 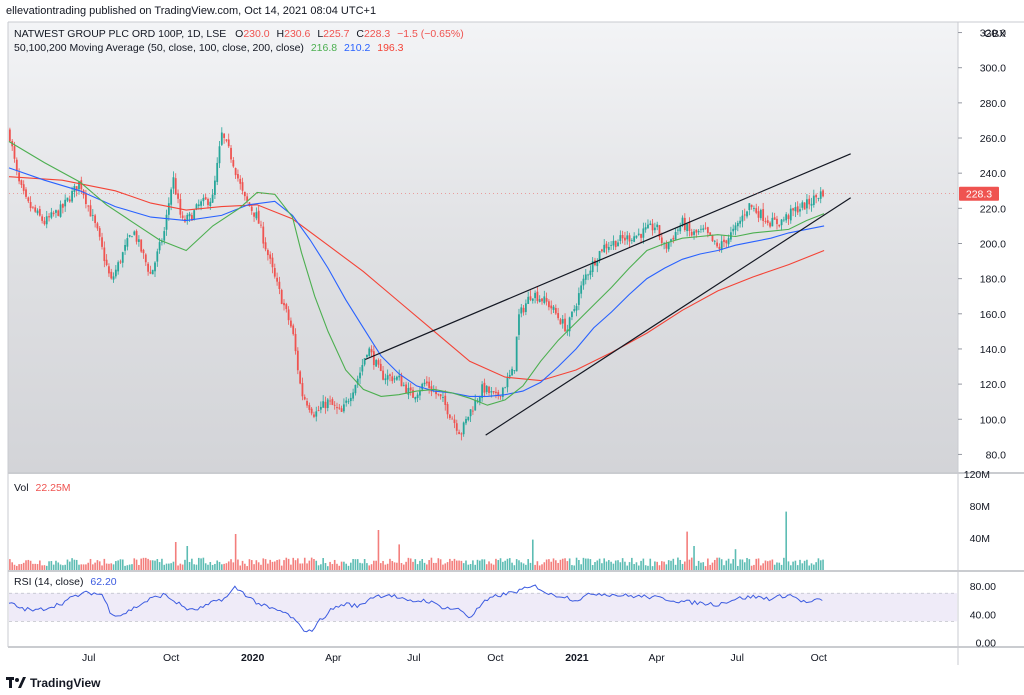 I want to click on legend-ma50-value: 216.8, so click(x=324, y=48).